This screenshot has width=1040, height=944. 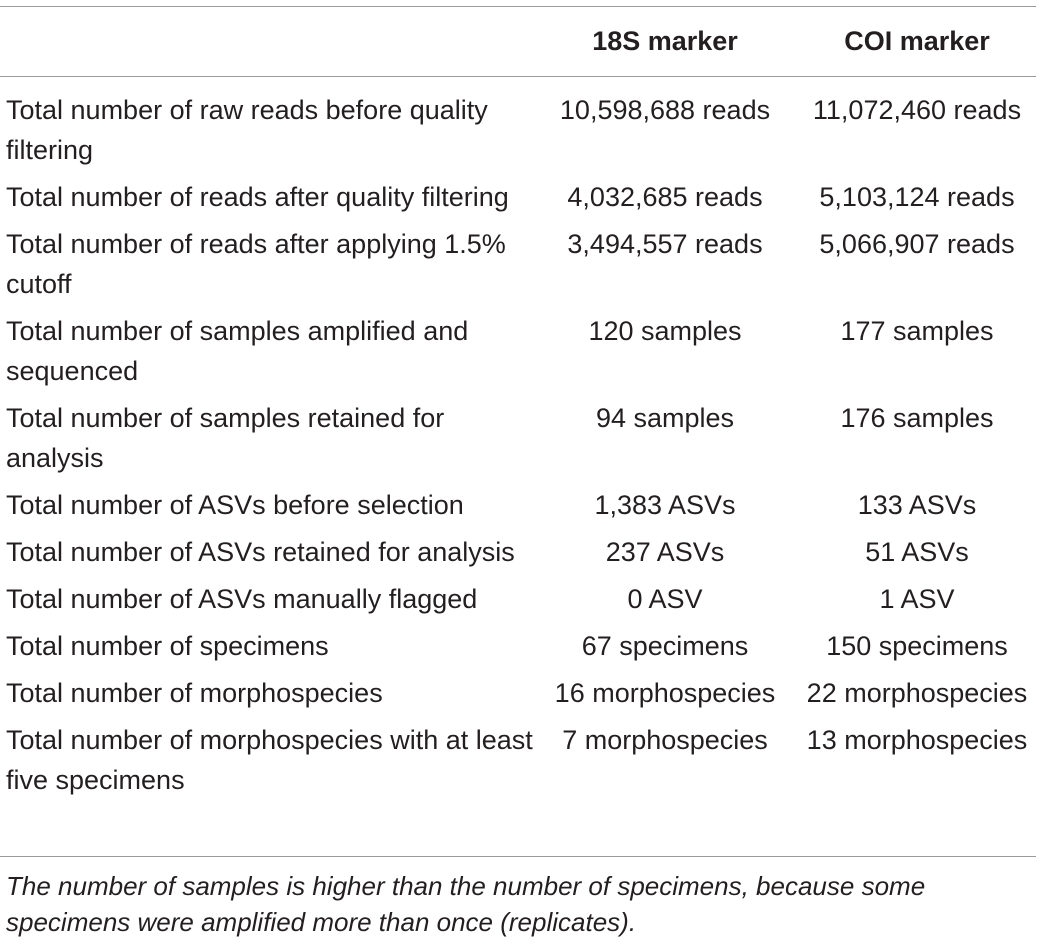 What do you see at coordinates (917, 331) in the screenshot?
I see `row-value-coi: 177 samples` at bounding box center [917, 331].